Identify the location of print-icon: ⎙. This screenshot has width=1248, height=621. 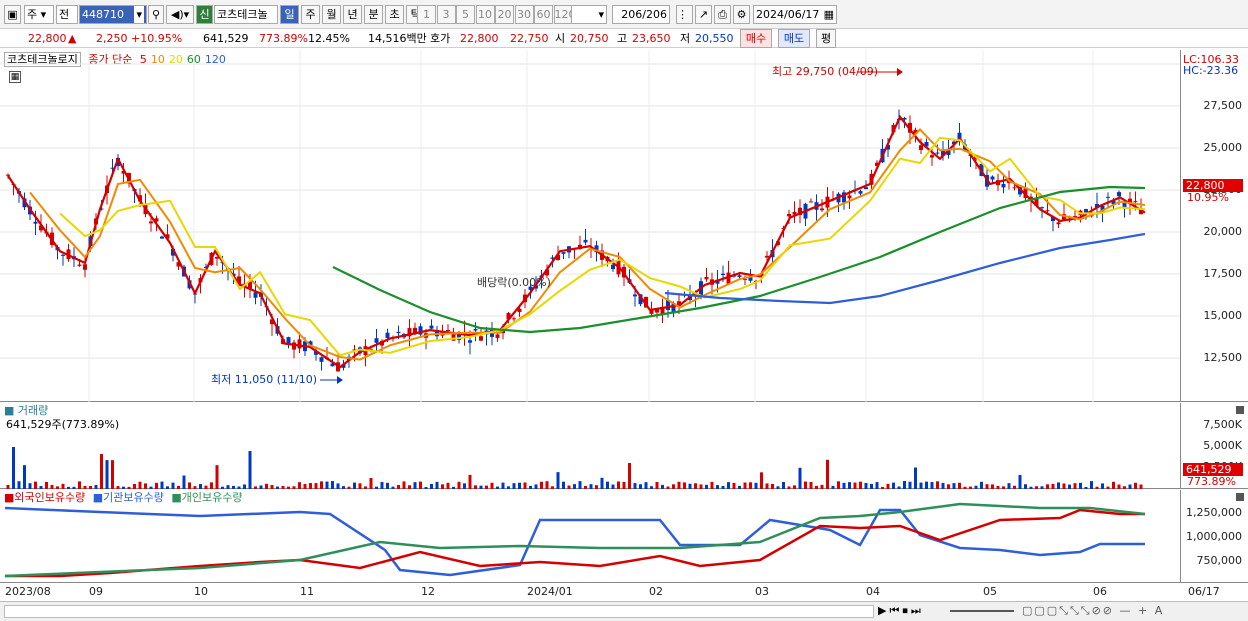
(722, 14).